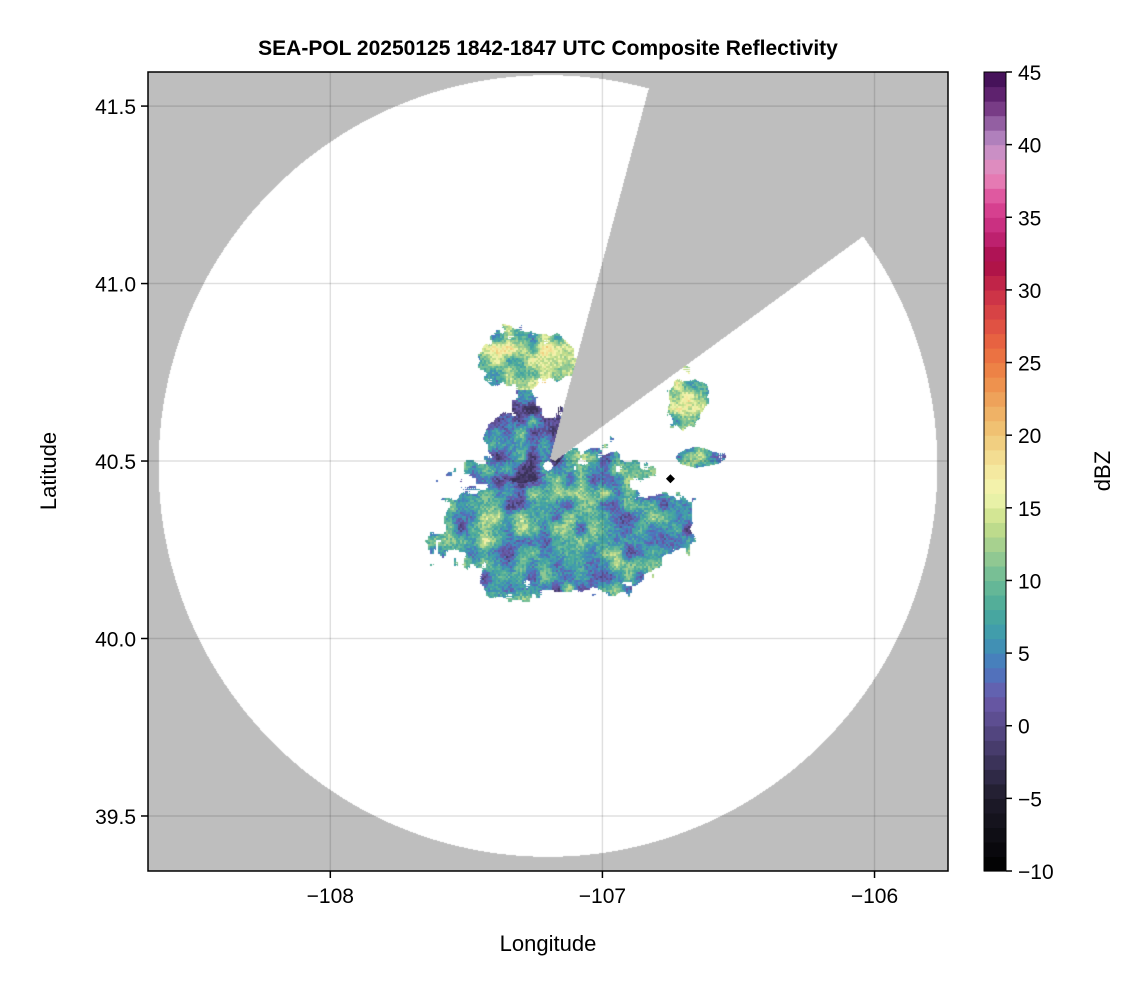  Describe the element at coordinates (115, 640) in the screenshot. I see `y-tick-label: 40.0` at that location.